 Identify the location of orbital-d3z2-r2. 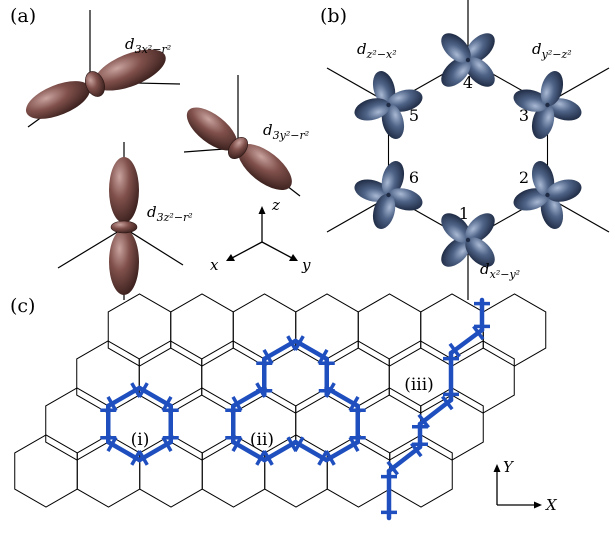
(120, 221).